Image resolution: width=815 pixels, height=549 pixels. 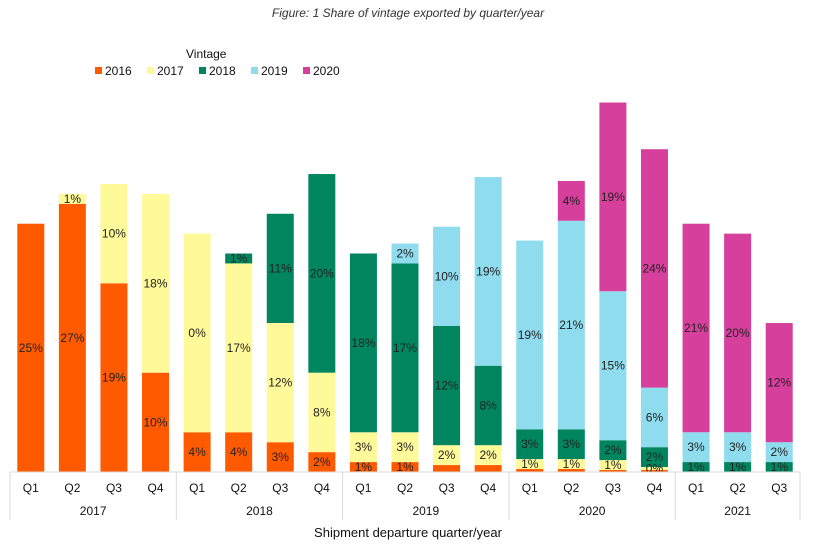 I want to click on x-tick-label-12: Q1, so click(x=530, y=488).